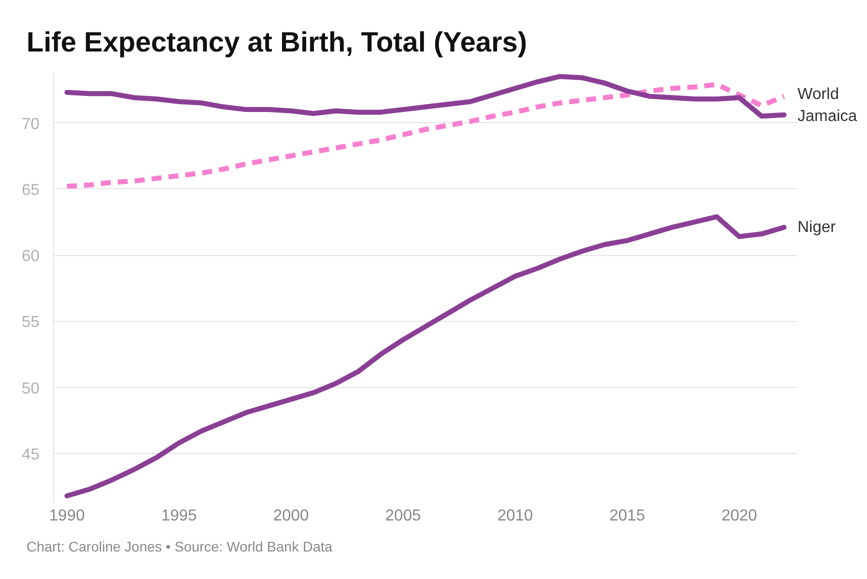 This screenshot has height=579, width=867. Describe the element at coordinates (818, 95) in the screenshot. I see `series-label: World` at that location.